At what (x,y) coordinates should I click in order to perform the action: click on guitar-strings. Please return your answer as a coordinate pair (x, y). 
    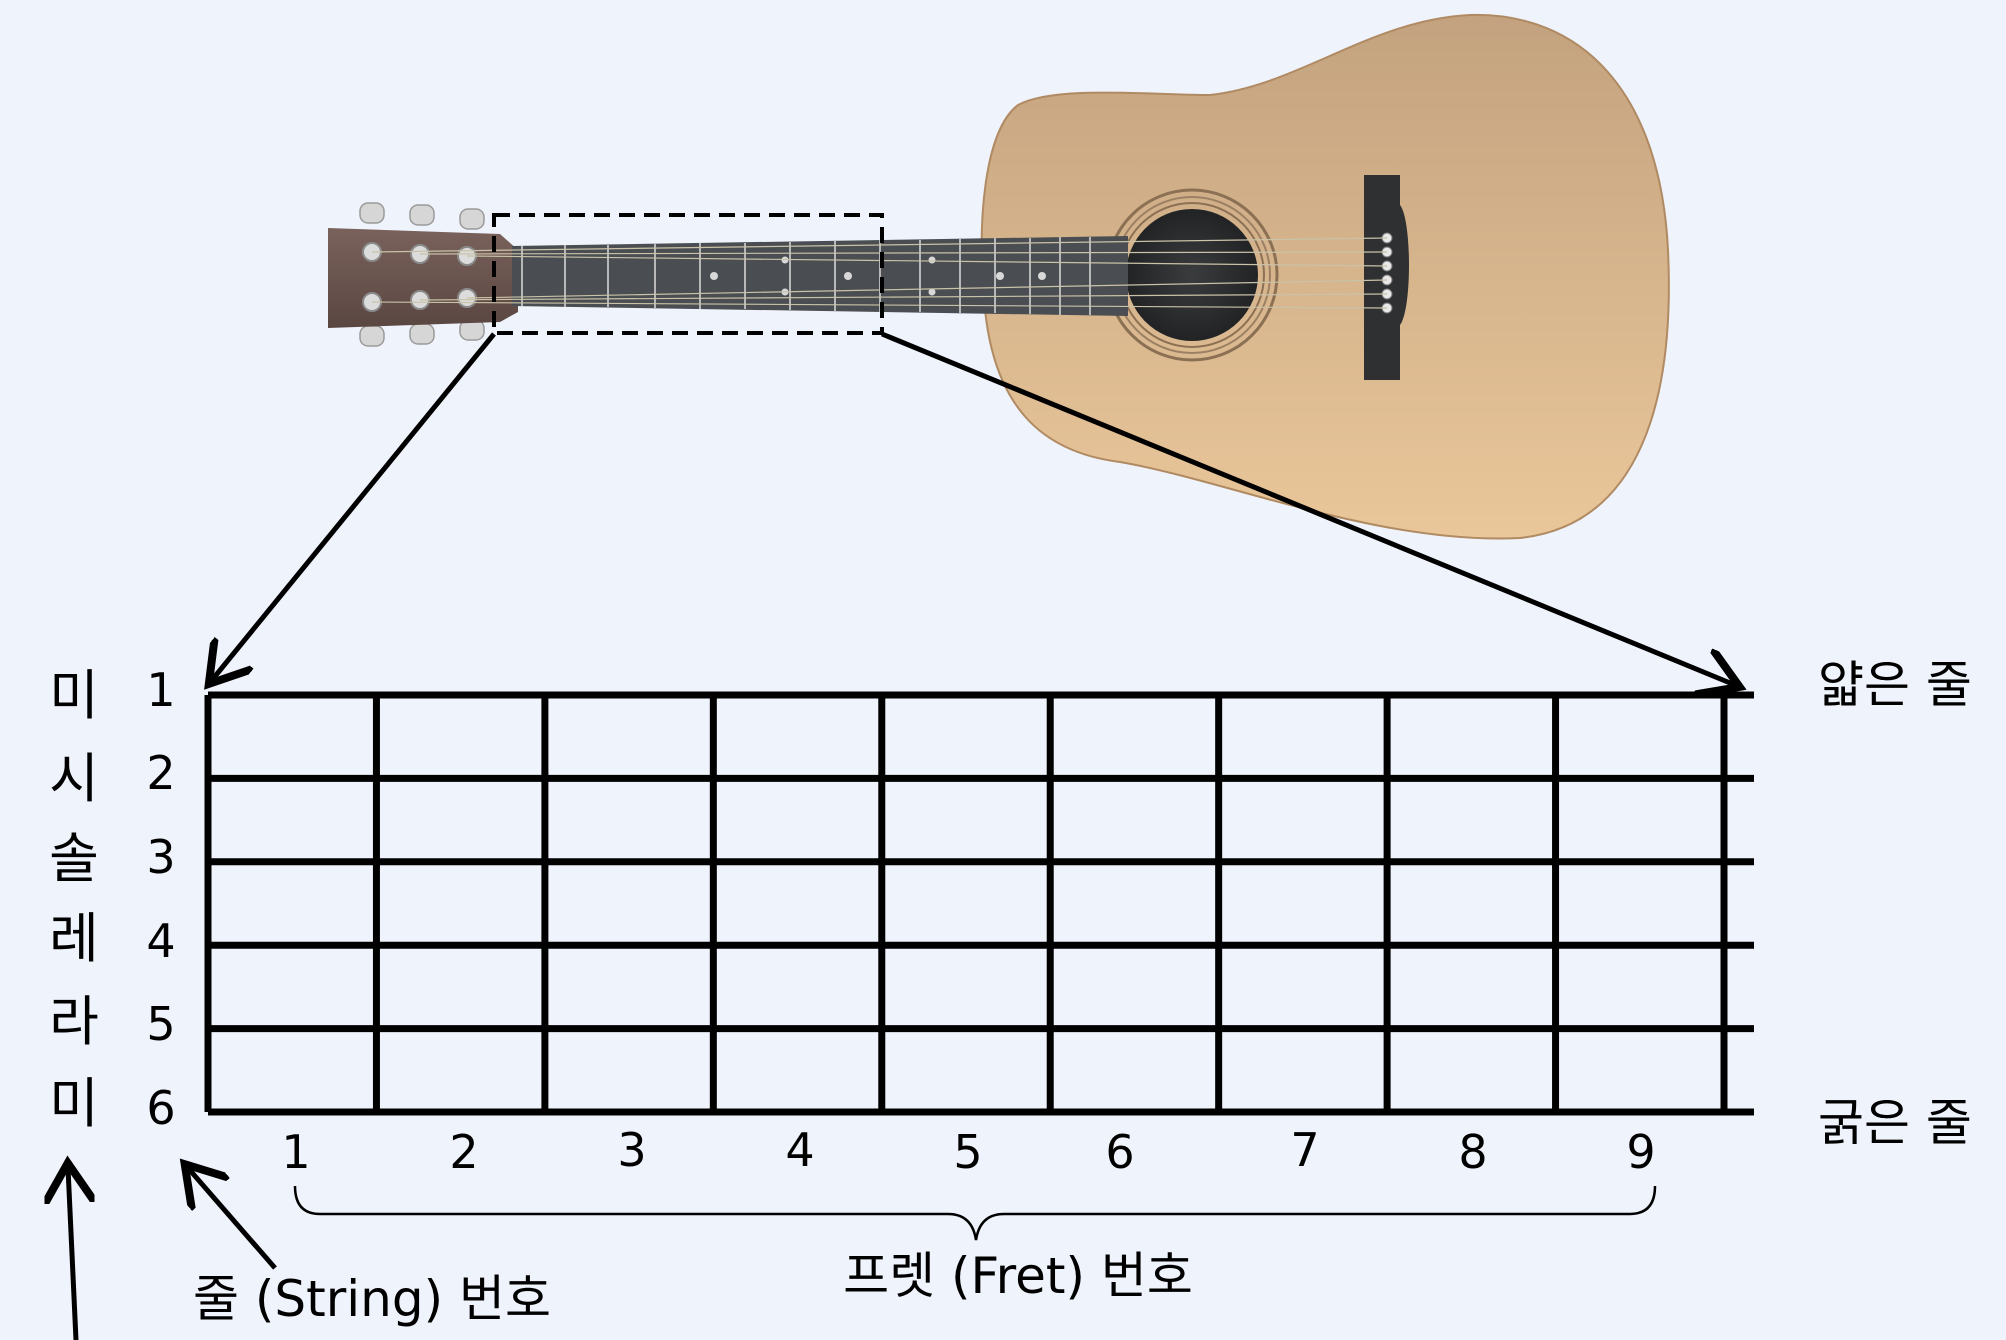
    Looking at the image, I should click on (879, 273).